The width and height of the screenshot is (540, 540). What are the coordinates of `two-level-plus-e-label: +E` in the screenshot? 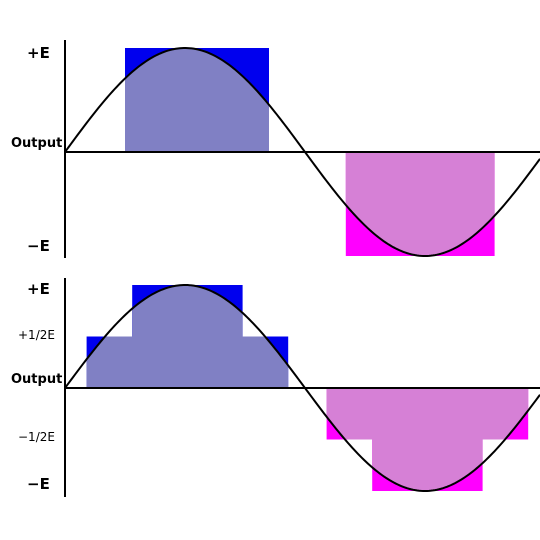 It's located at (38, 53).